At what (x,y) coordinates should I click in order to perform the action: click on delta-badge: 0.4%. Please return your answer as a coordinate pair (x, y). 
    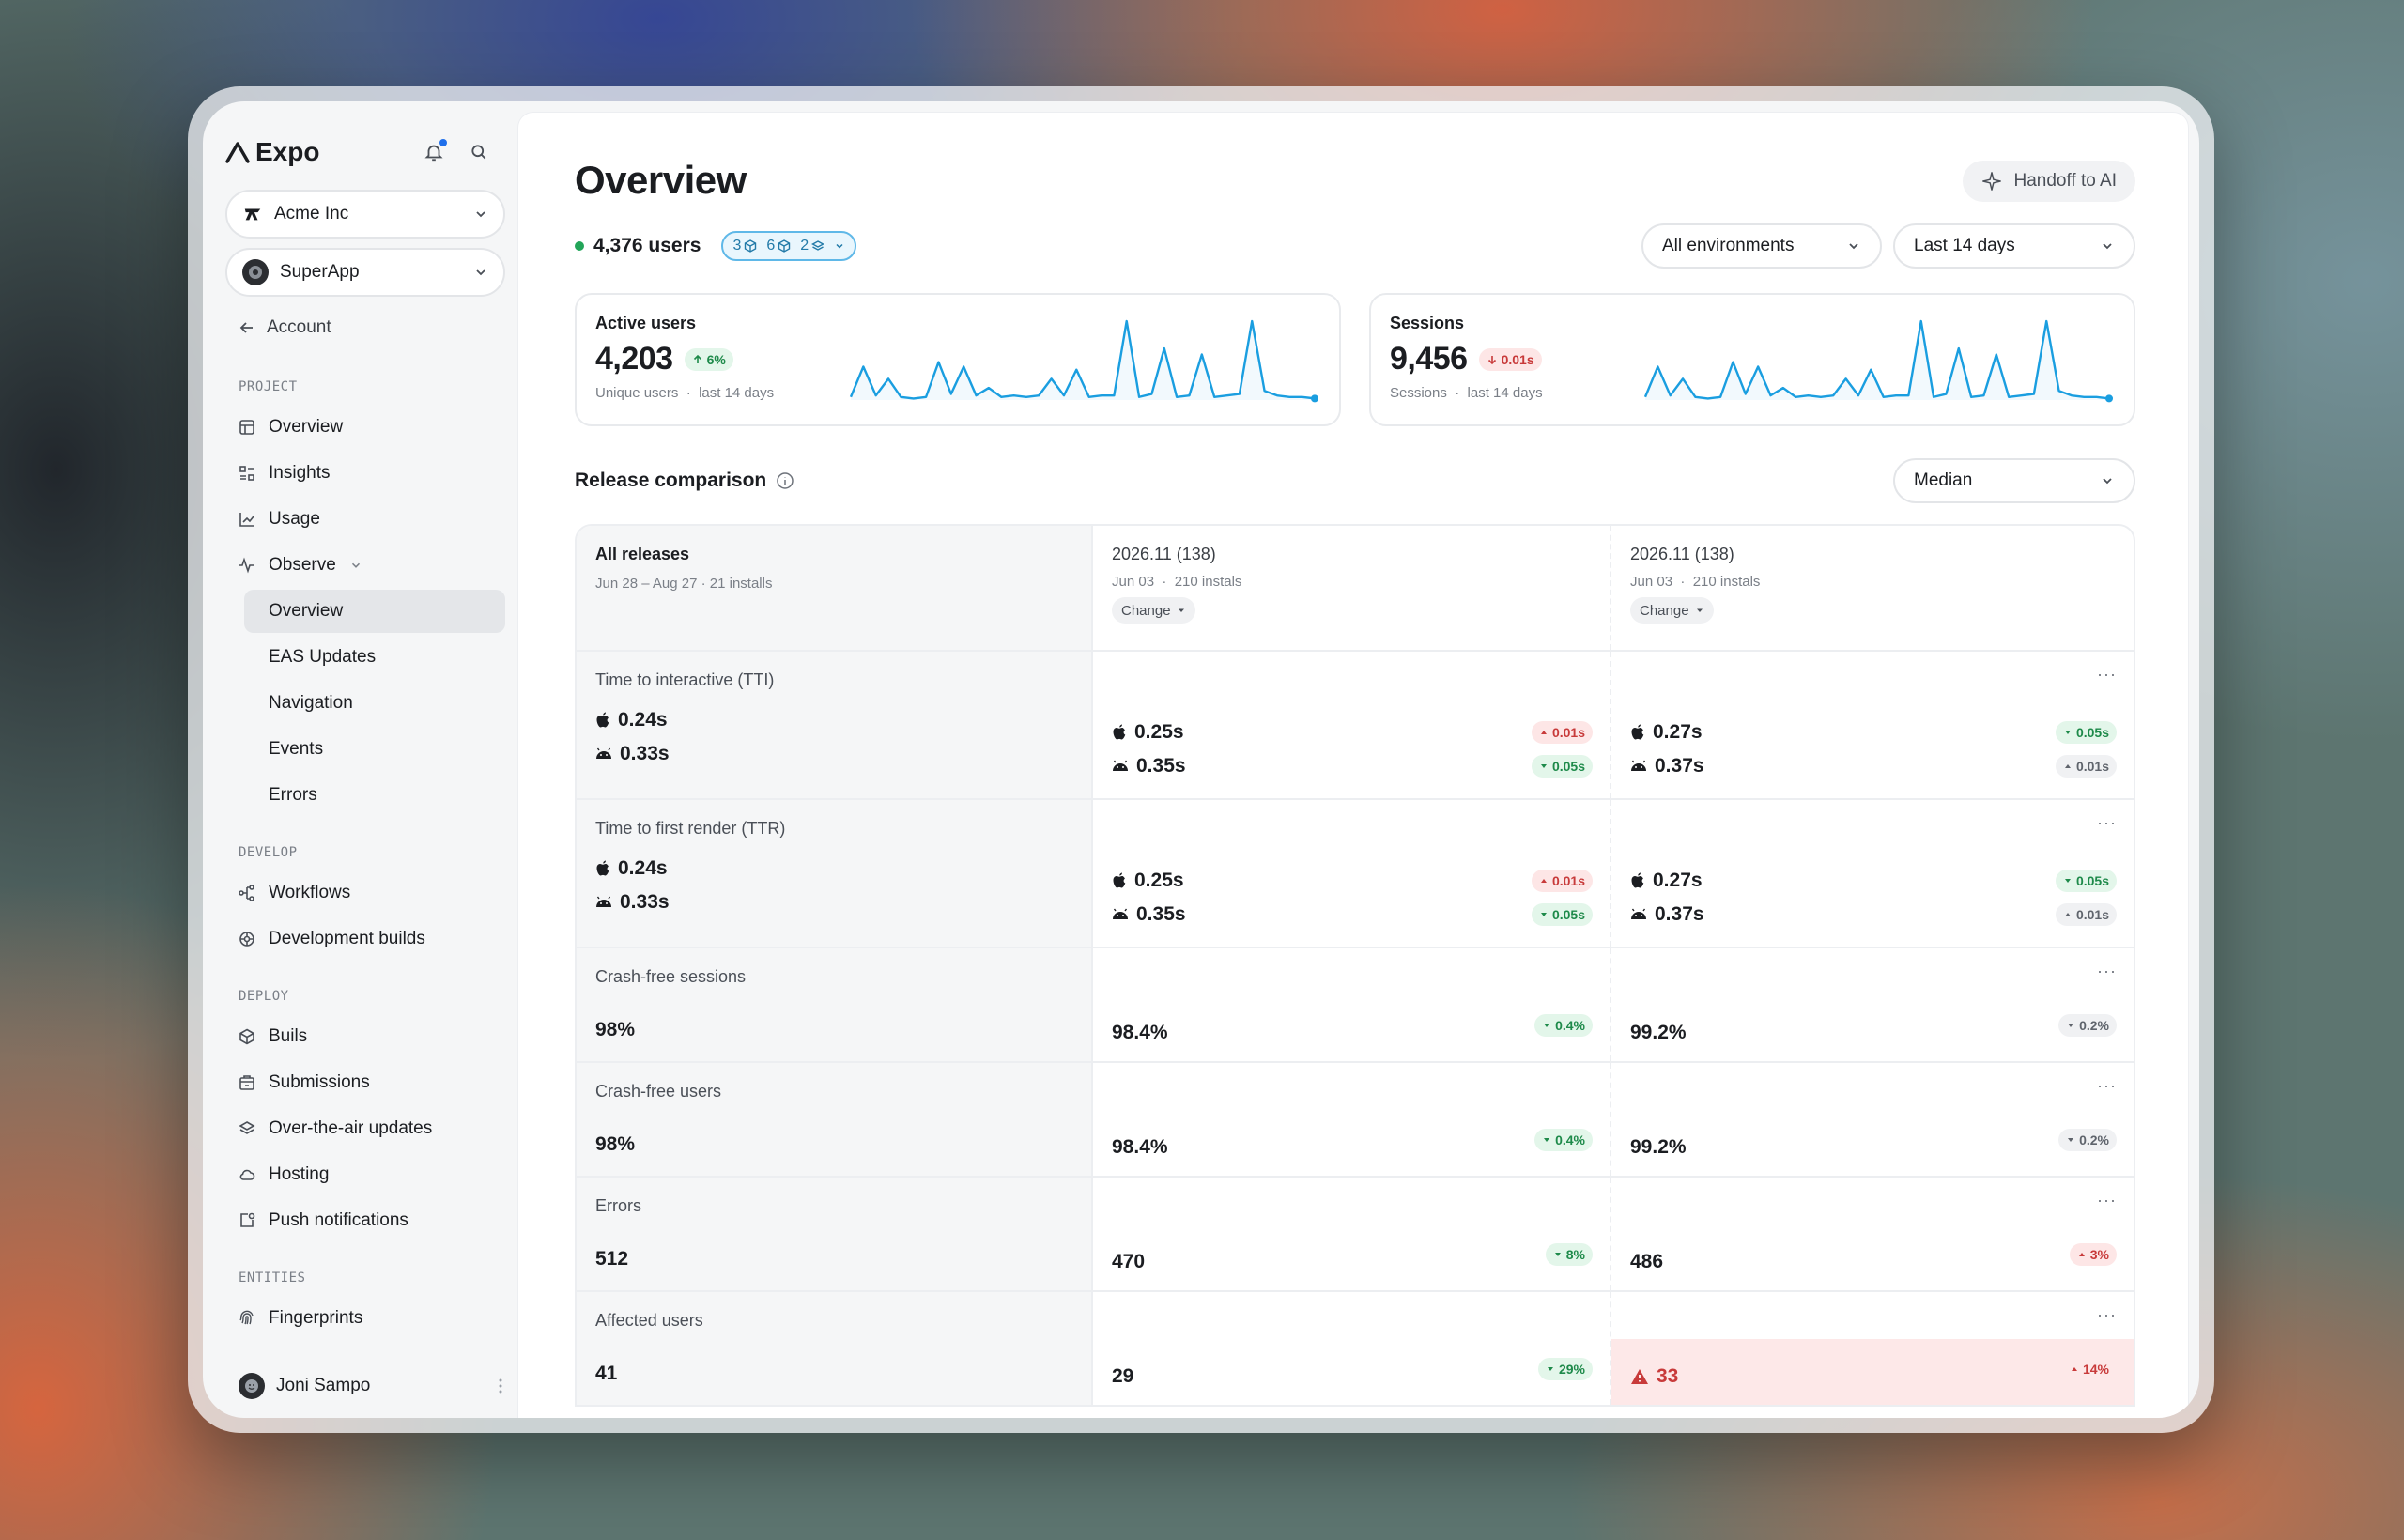
    Looking at the image, I should click on (1563, 1025).